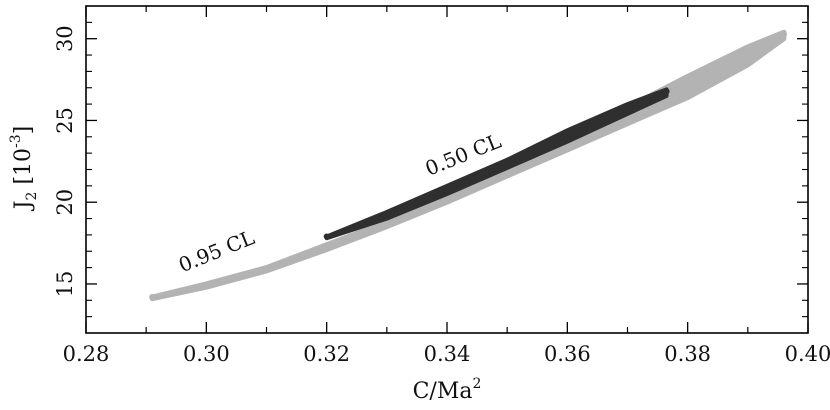 The image size is (830, 410). I want to click on x-tick-label: 0.30, so click(206, 354).